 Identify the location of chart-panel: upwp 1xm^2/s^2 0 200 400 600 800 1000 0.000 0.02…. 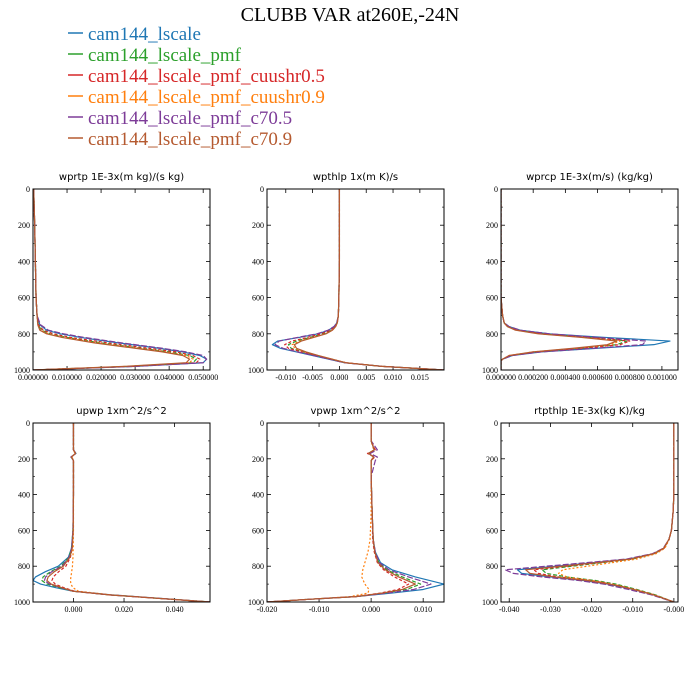
(112, 510).